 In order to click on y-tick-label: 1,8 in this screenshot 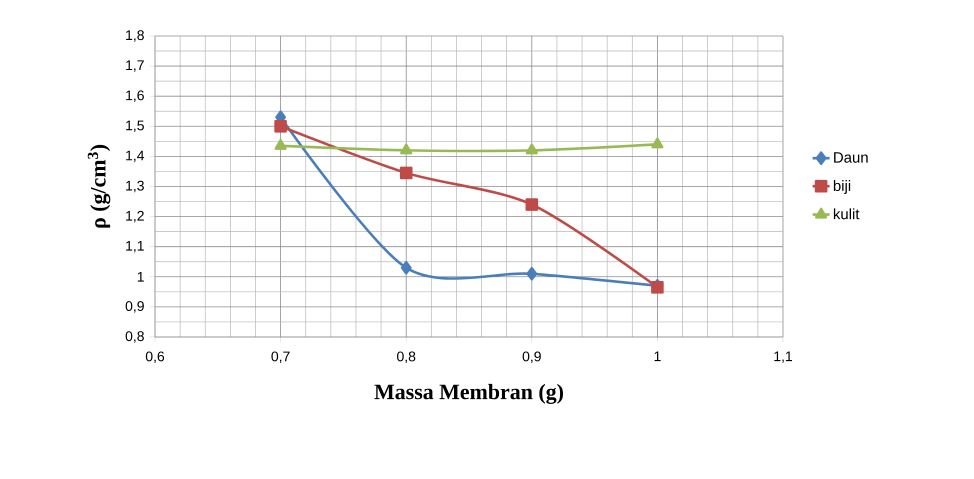, I will do `click(135, 36)`.